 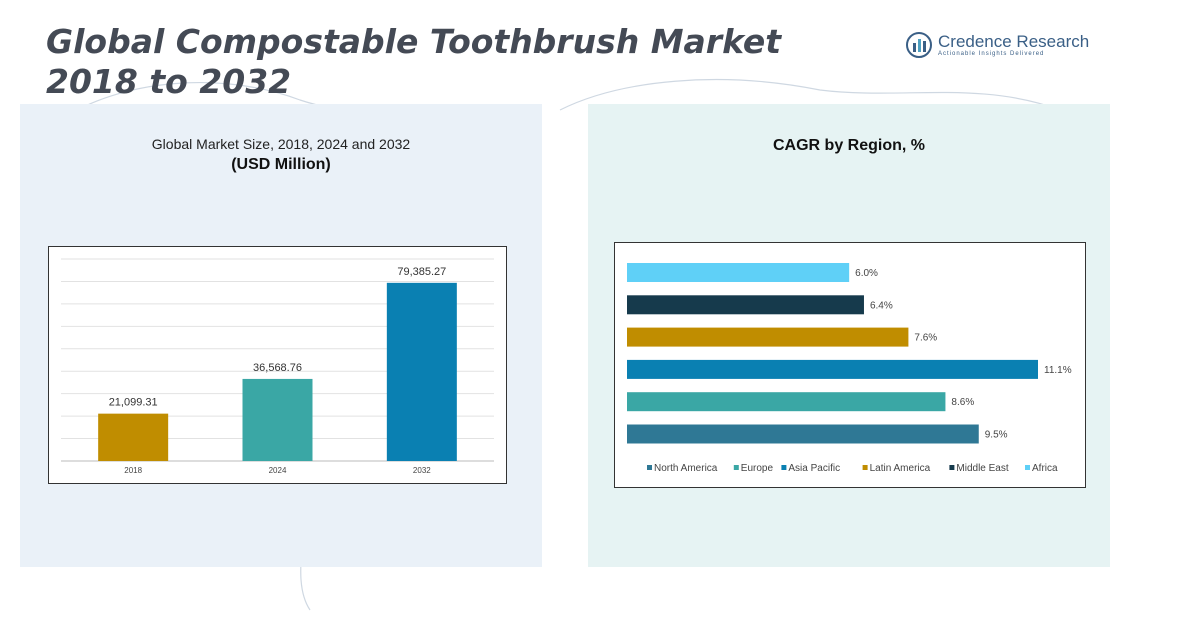 What do you see at coordinates (421, 371) in the screenshot?
I see `bar-2032` at bounding box center [421, 371].